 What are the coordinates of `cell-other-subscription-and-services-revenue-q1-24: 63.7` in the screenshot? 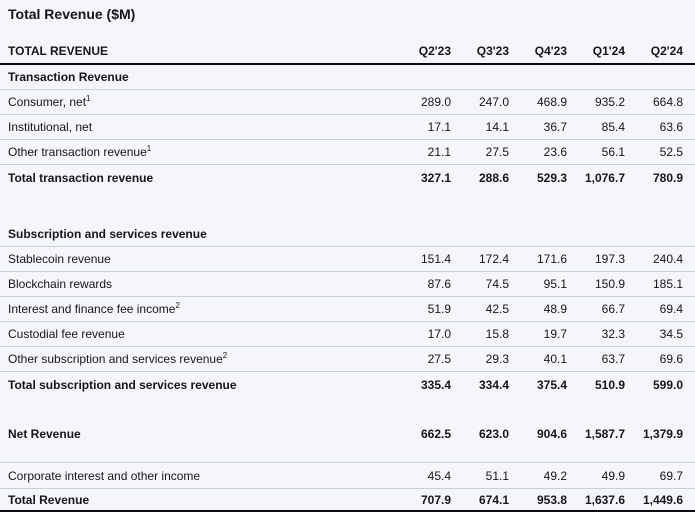 It's located at (613, 359).